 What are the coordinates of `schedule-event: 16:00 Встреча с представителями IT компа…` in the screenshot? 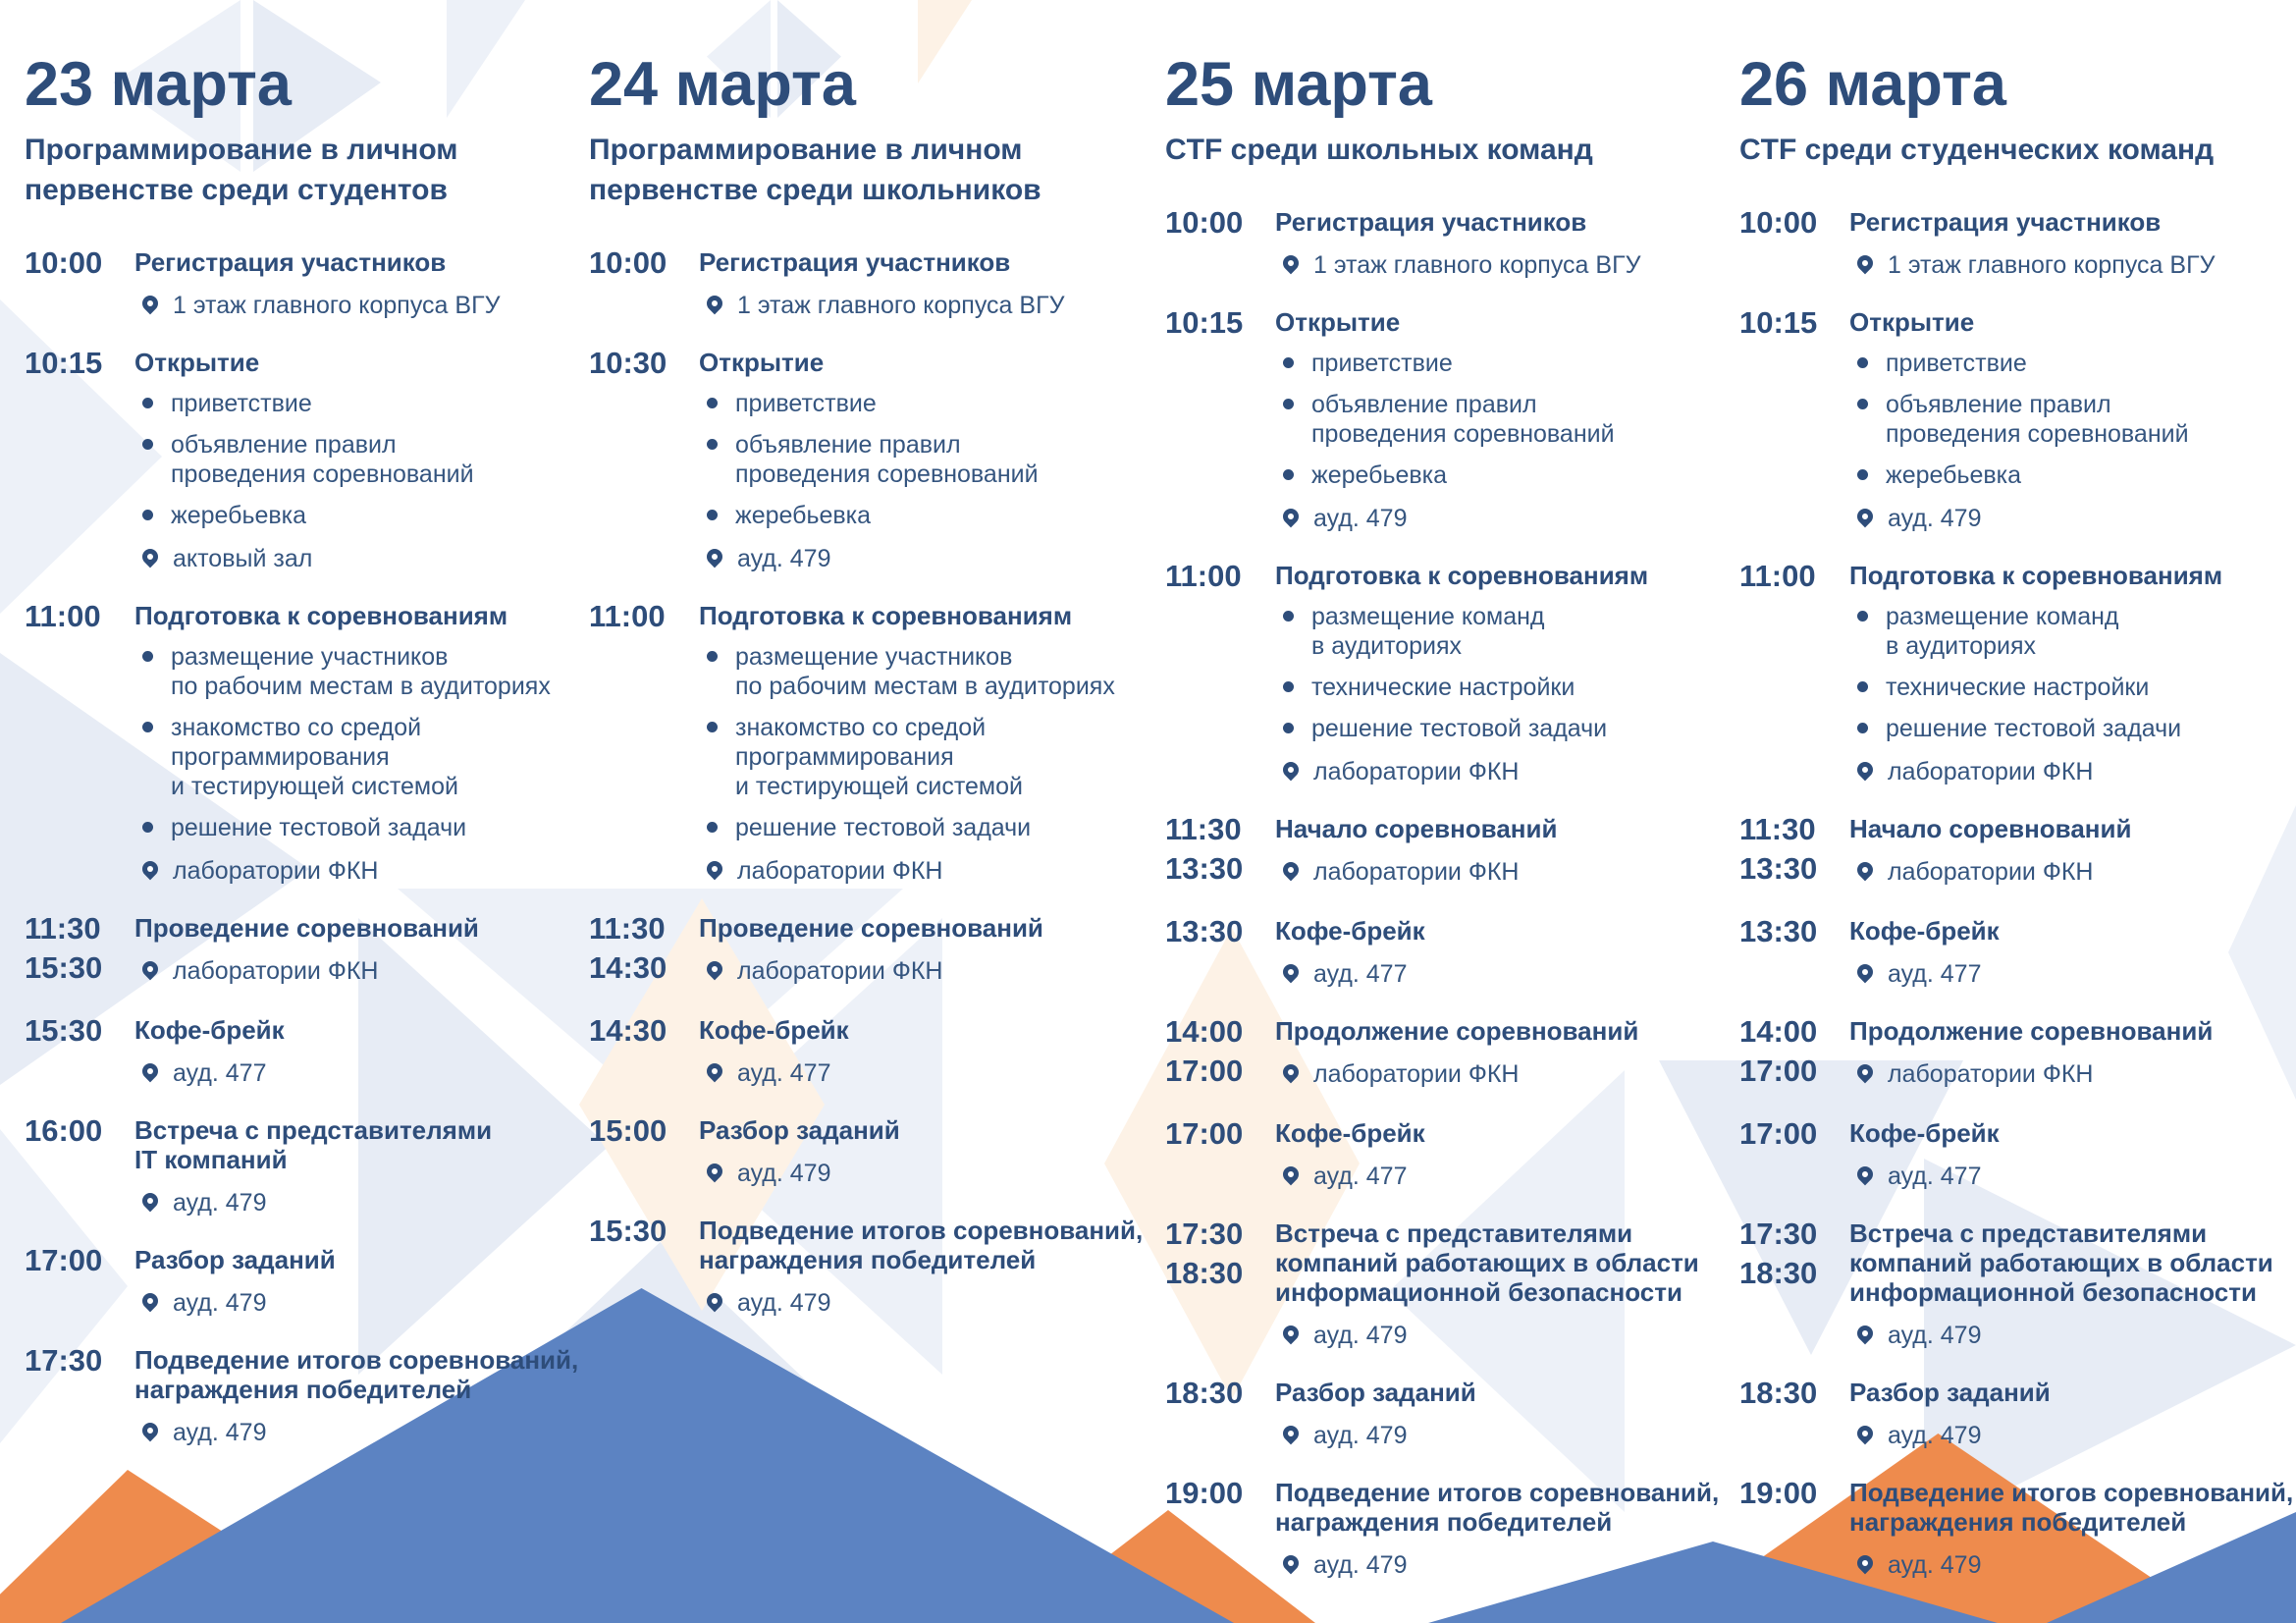 It's located at (305, 1164).